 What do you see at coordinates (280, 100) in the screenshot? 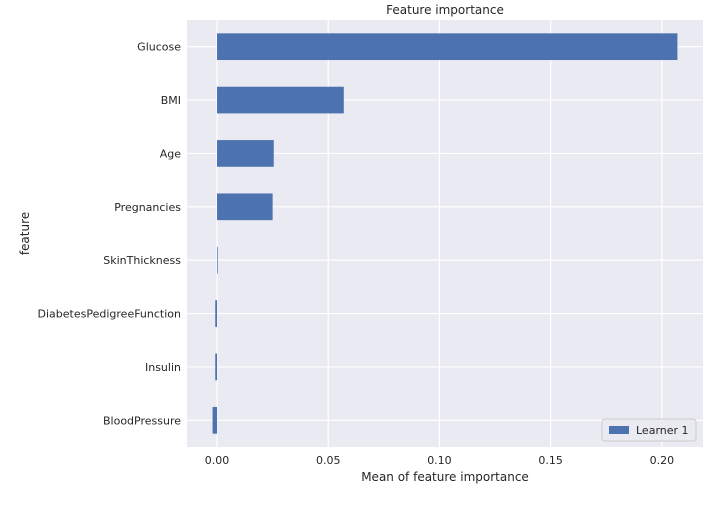
I see `bar-bmi` at bounding box center [280, 100].